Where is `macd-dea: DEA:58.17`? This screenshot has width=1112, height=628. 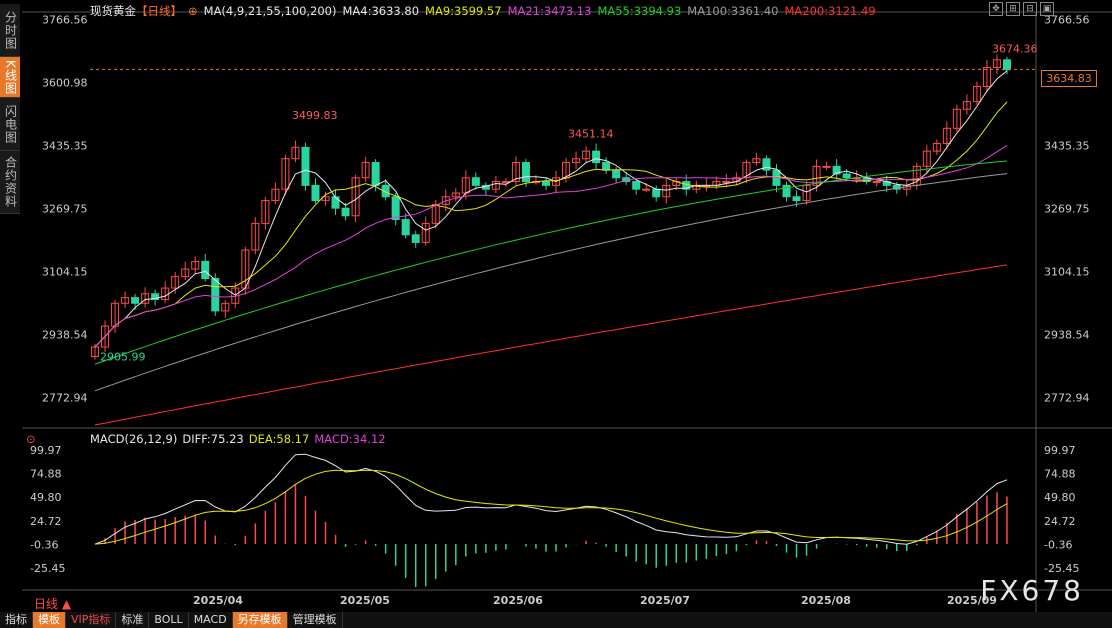 macd-dea: DEA:58.17 is located at coordinates (279, 439).